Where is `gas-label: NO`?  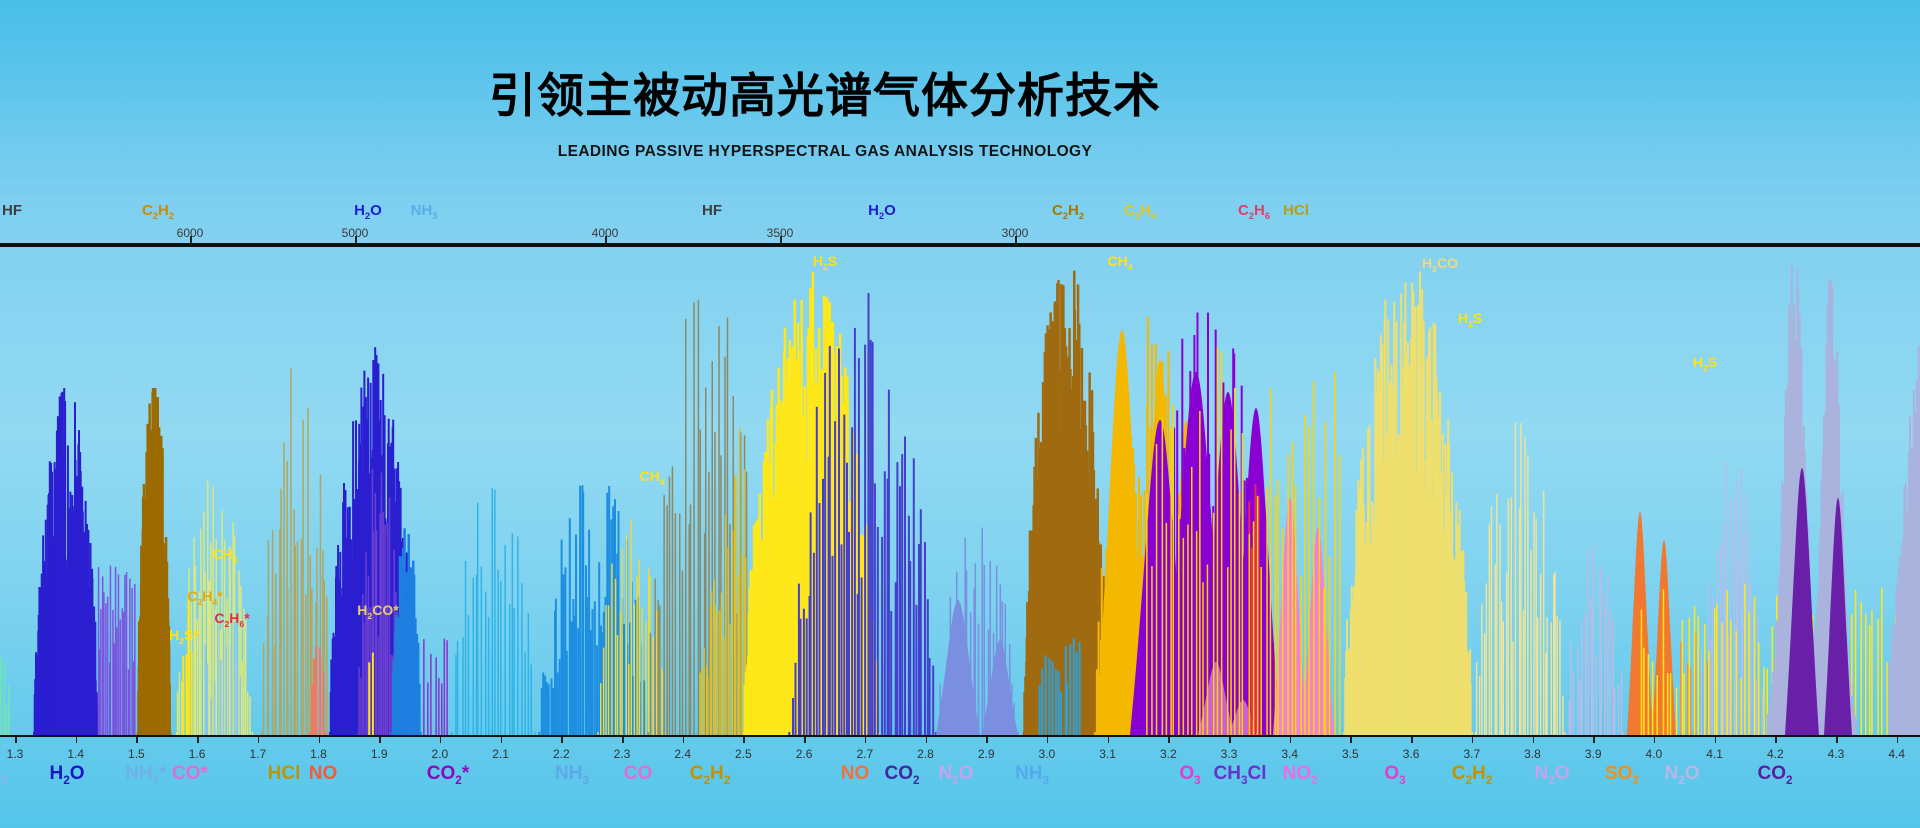 gas-label: NO is located at coordinates (855, 773).